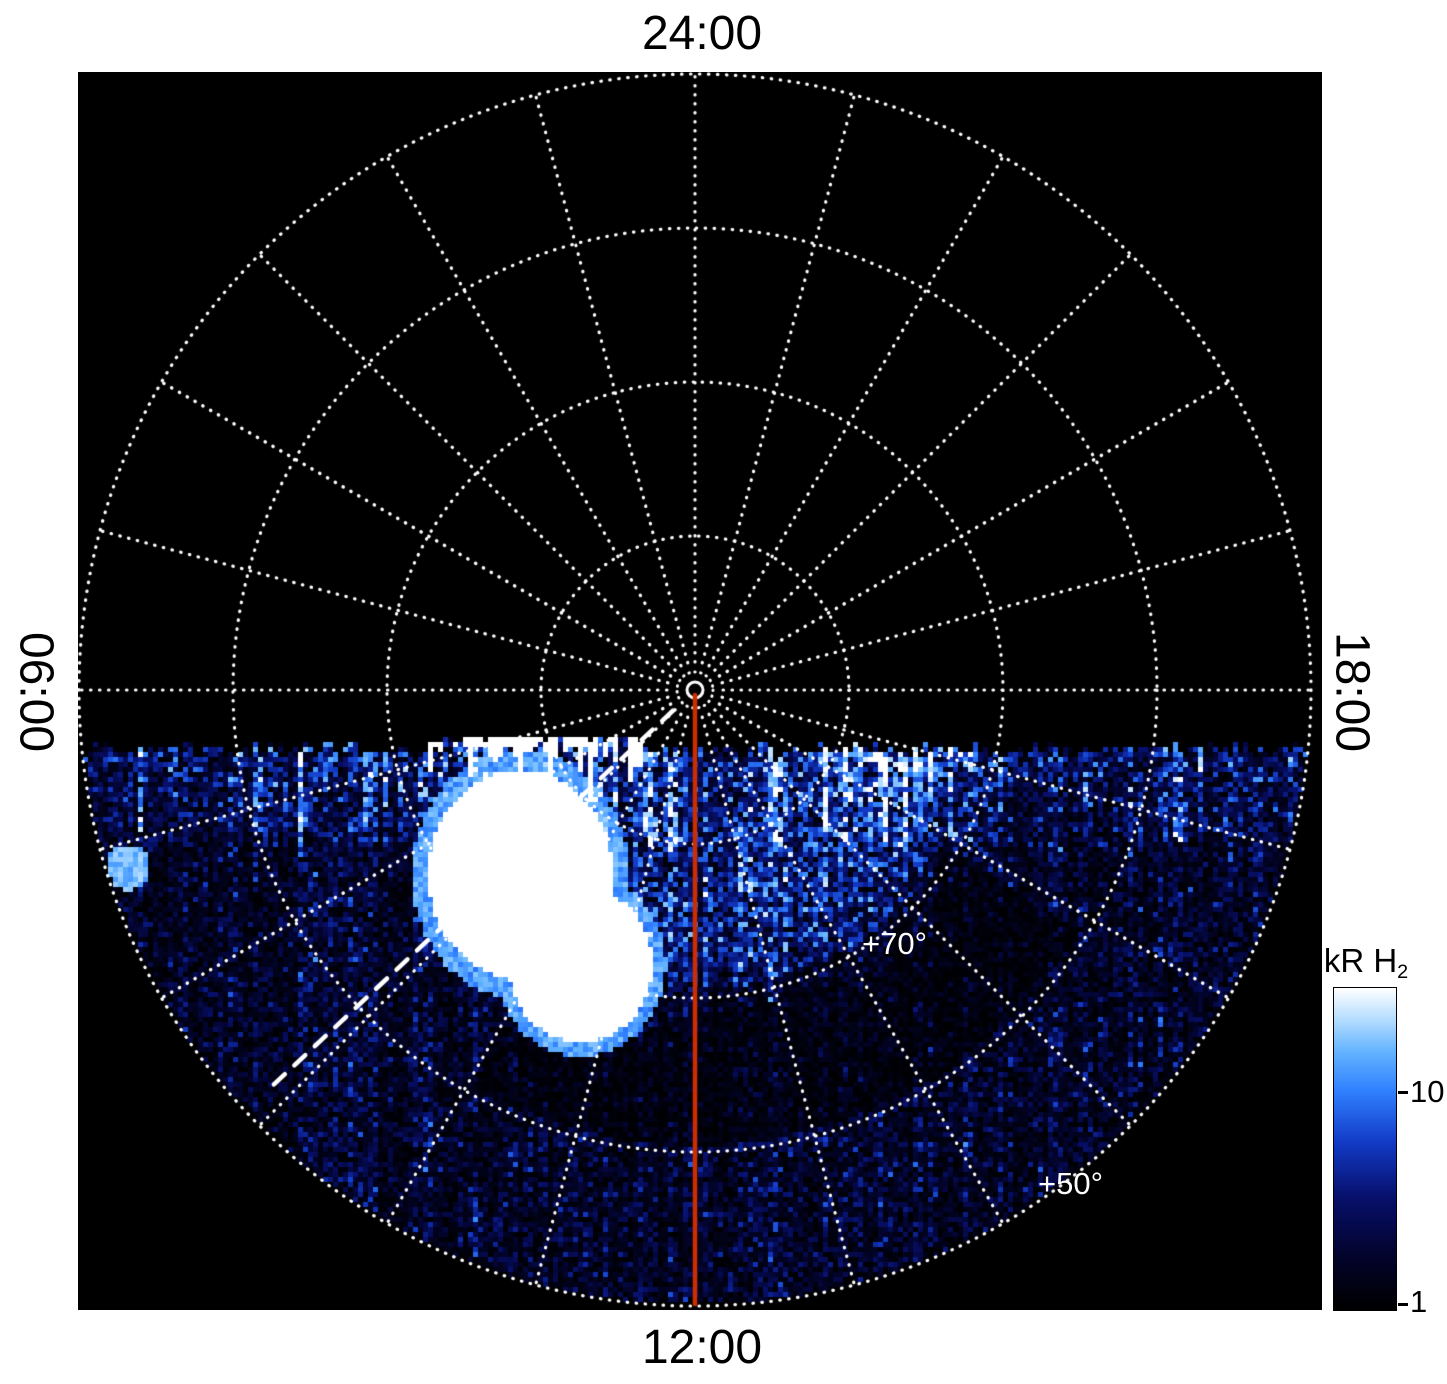 This screenshot has height=1384, width=1447. I want to click on local-time-label-18: 18:00, so click(1352, 692).